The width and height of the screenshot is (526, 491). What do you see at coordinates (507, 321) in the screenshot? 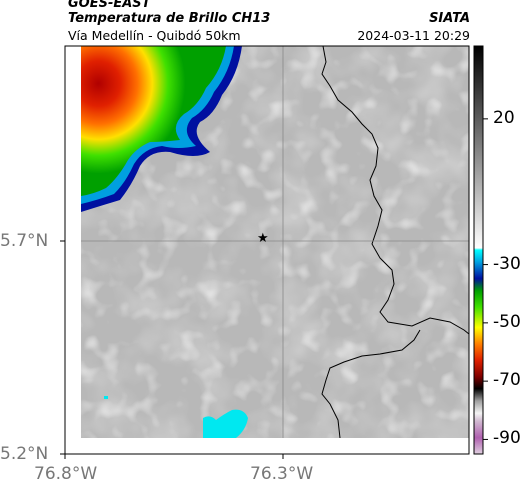
I see `colorbar-tick-label: -50` at bounding box center [507, 321].